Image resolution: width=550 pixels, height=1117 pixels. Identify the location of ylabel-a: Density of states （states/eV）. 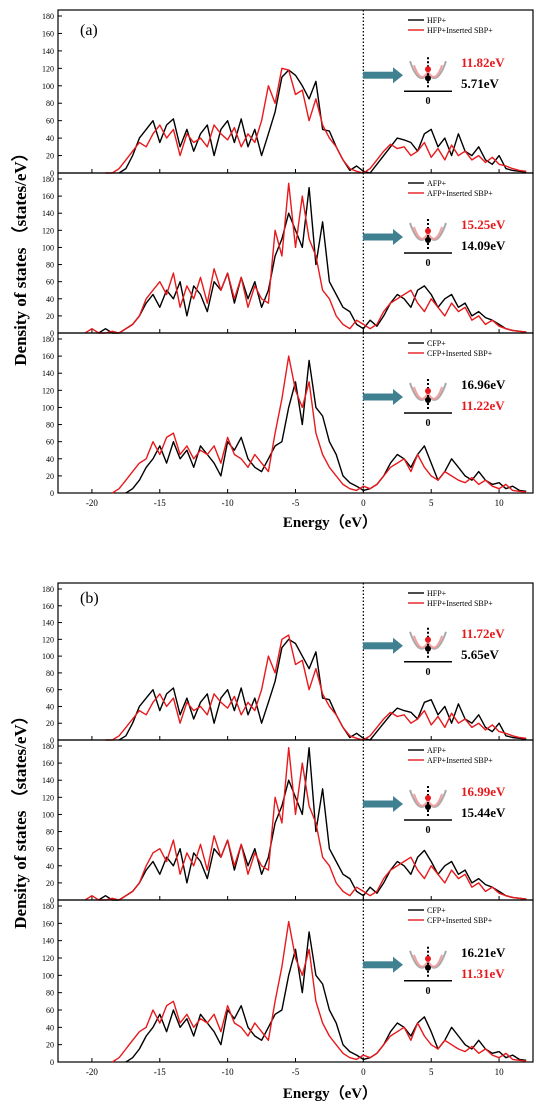
(20, 254).